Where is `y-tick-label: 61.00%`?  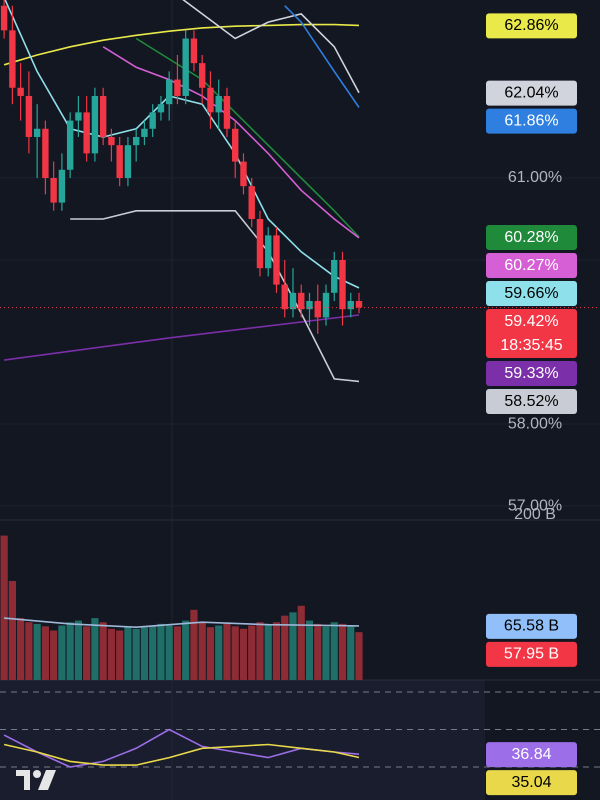 y-tick-label: 61.00% is located at coordinates (535, 177).